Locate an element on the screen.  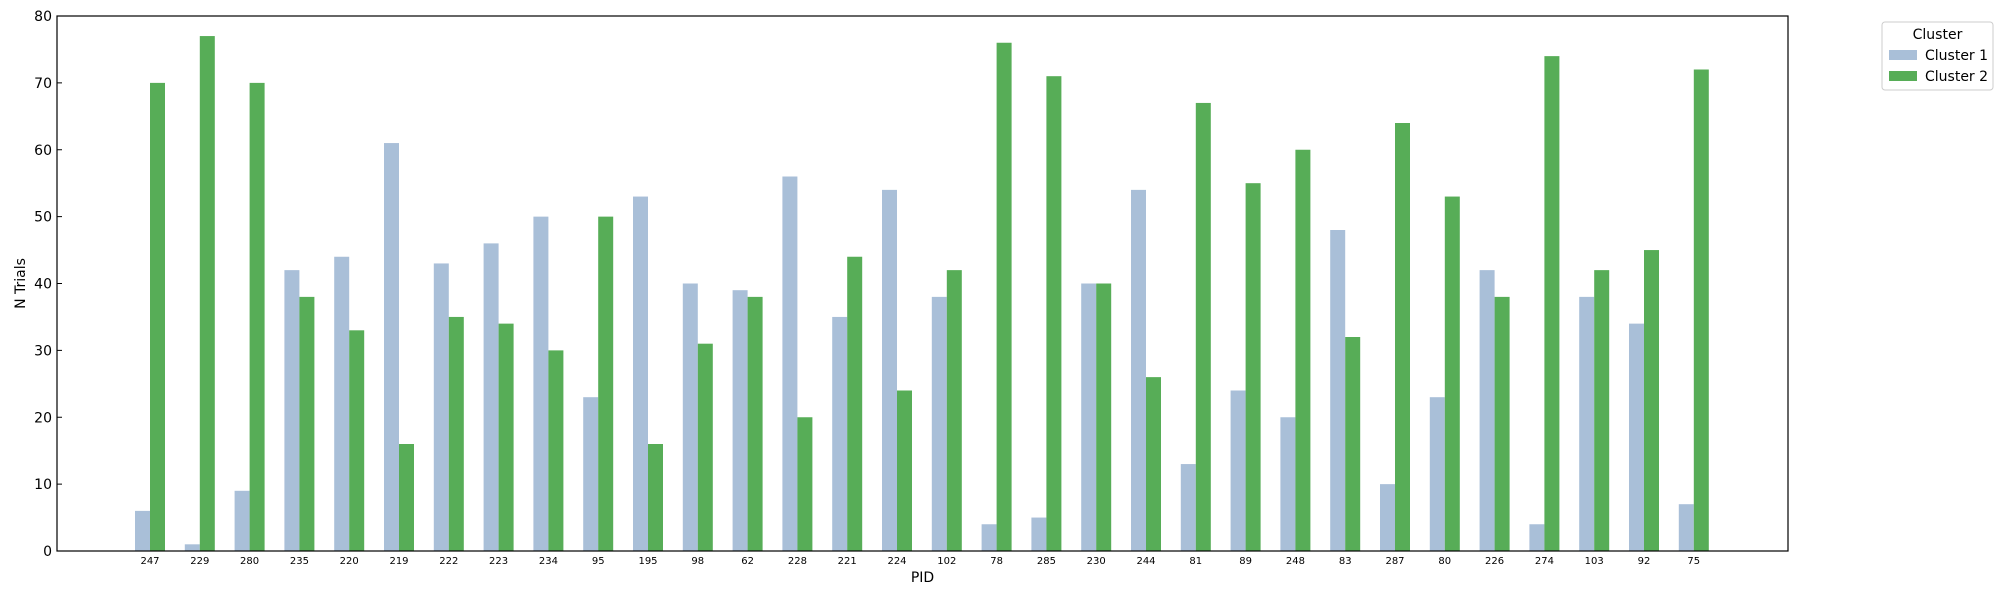
y-tick-label: 80 is located at coordinates (43, 17).